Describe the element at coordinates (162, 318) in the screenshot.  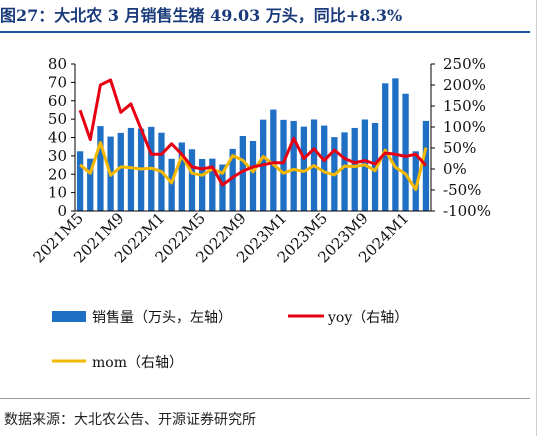
I see `legend-sales-label: 销售量（万头，左轴）` at that location.